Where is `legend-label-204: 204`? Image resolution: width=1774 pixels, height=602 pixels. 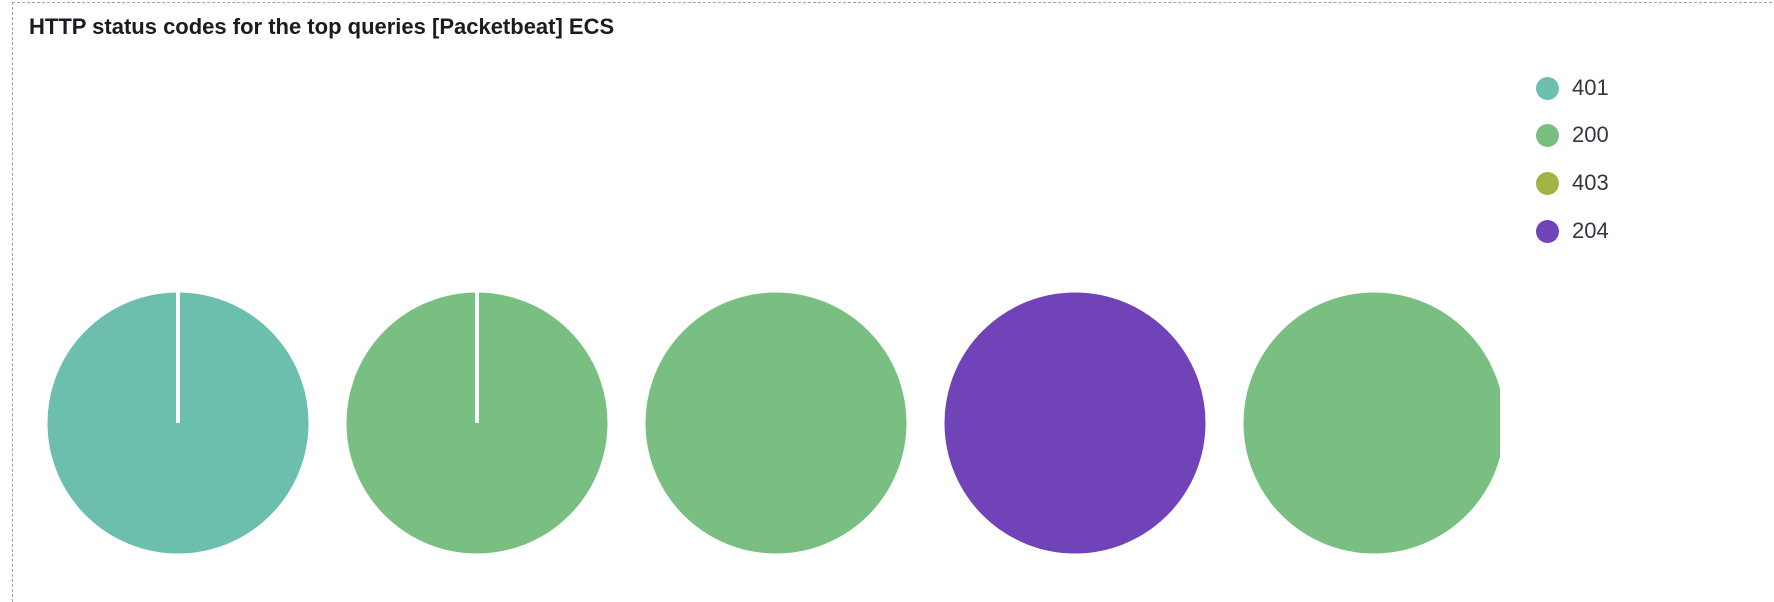 legend-label-204: 204 is located at coordinates (1590, 230).